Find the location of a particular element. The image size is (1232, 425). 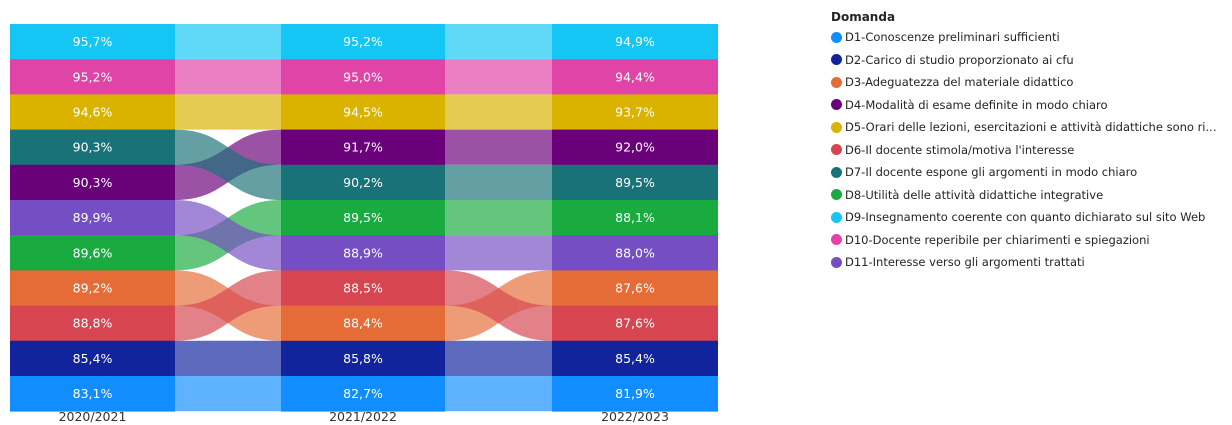

data-label-d1-1: 83,1% is located at coordinates (93, 393).